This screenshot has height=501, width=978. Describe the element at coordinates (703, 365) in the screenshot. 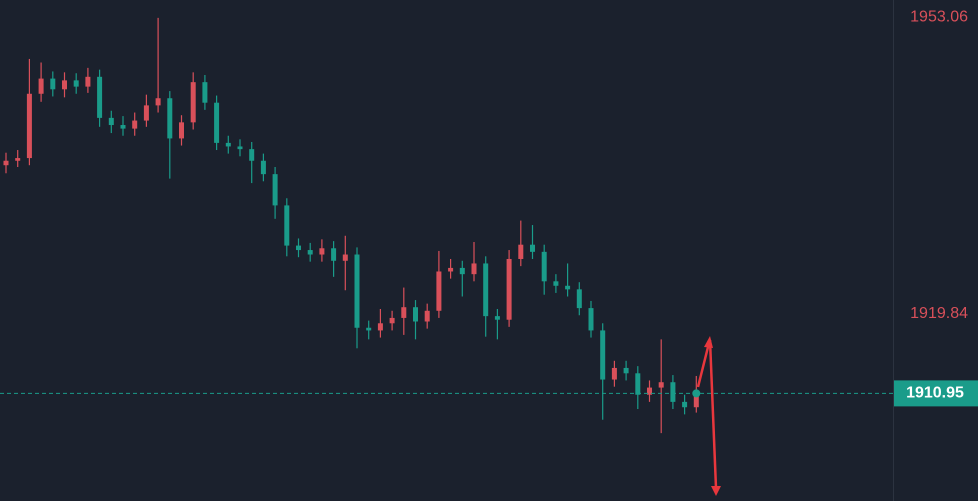

I see `arrow-up` at that location.